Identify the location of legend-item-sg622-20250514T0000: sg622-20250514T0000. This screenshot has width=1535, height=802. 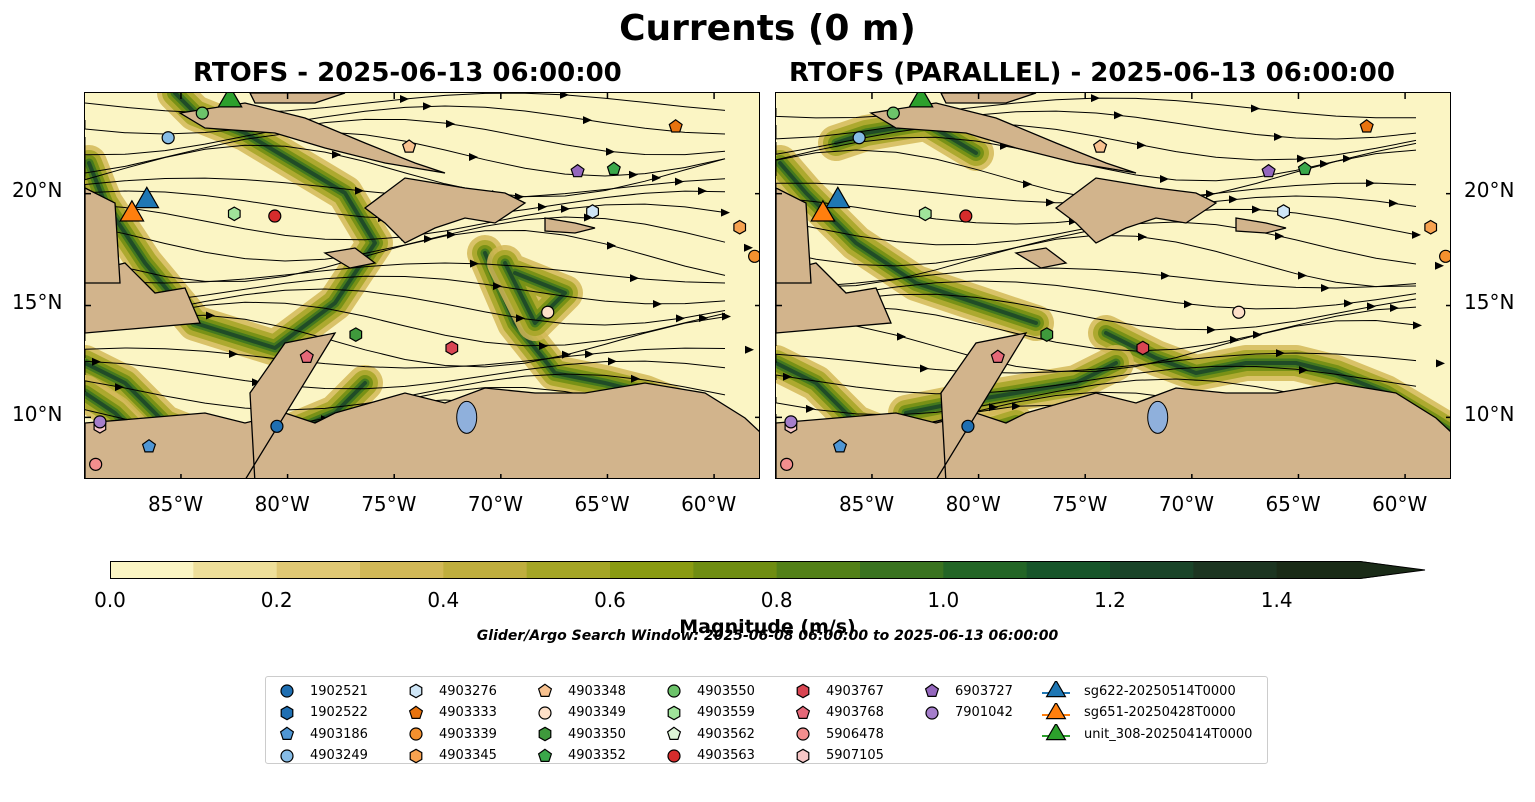
(1139, 691).